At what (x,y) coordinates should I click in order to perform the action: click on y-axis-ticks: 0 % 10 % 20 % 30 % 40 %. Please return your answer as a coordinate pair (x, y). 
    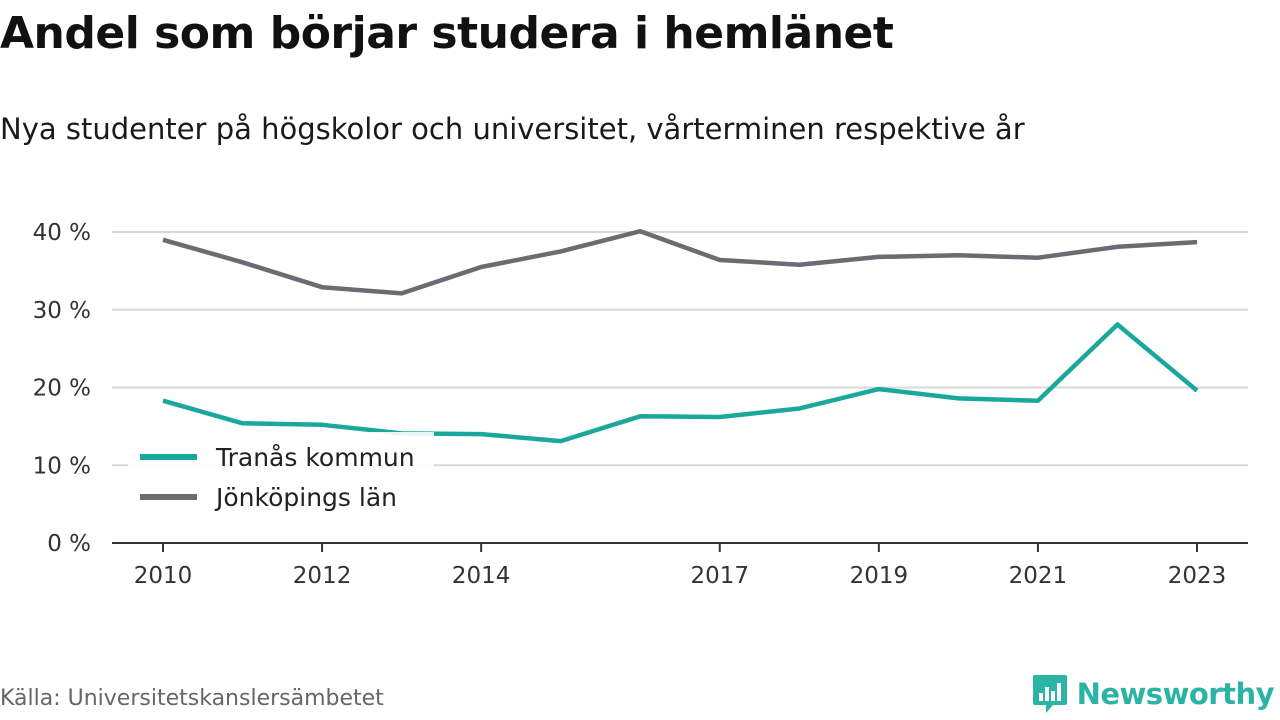
    Looking at the image, I should click on (62, 388).